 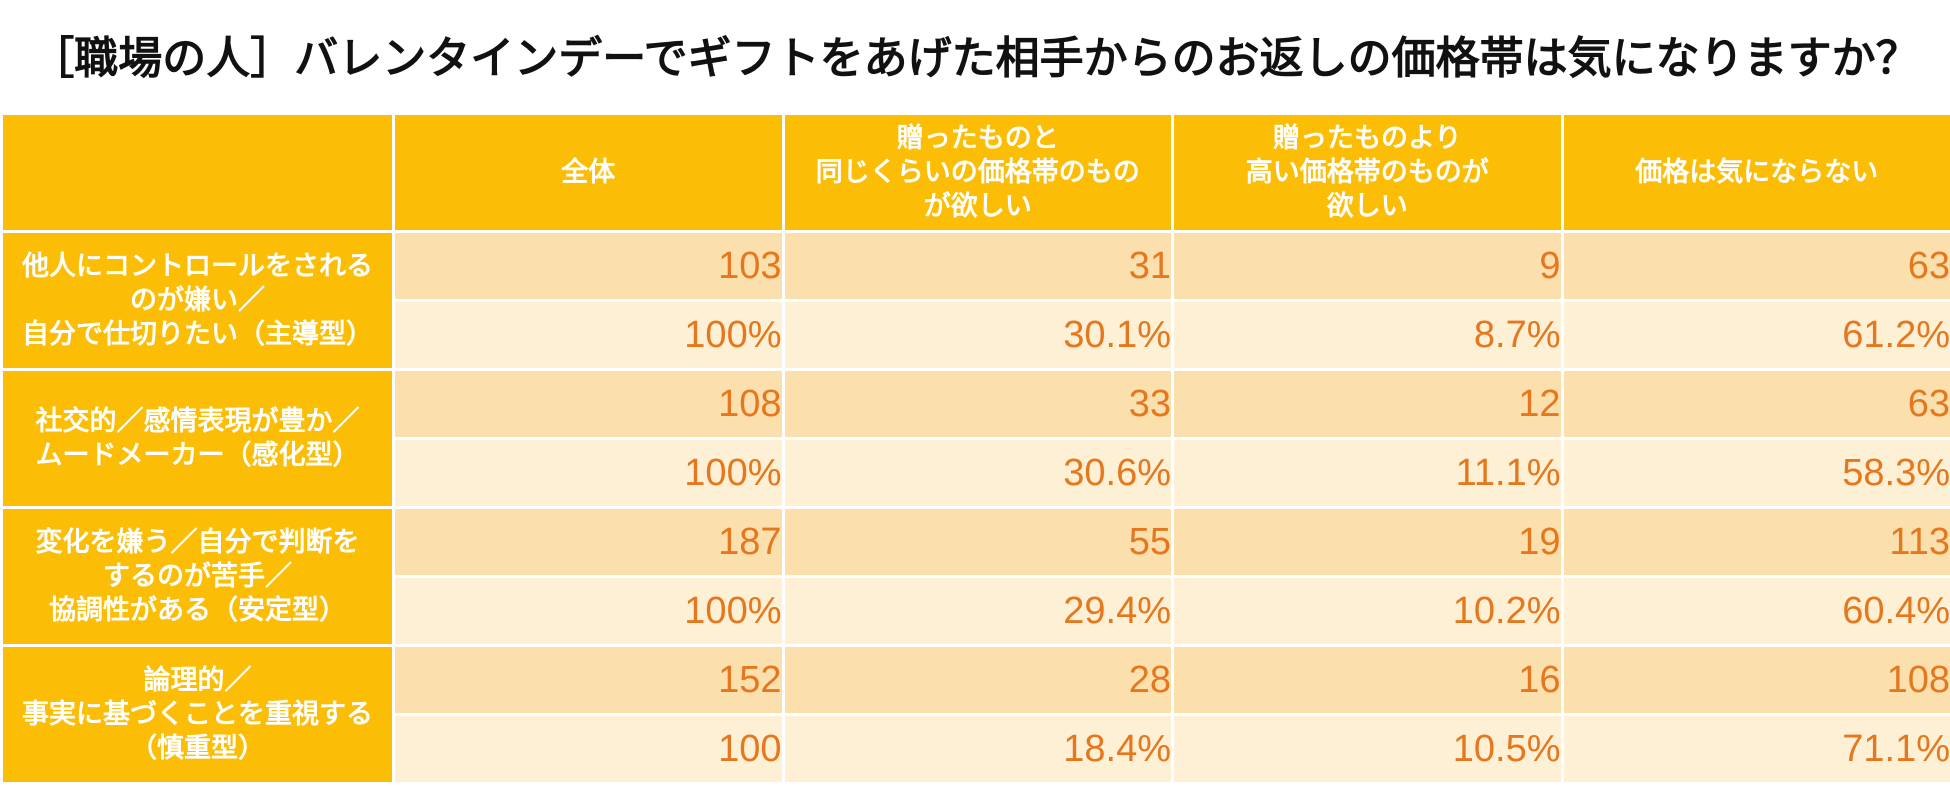 I want to click on count-cell: 55, so click(x=977, y=542).